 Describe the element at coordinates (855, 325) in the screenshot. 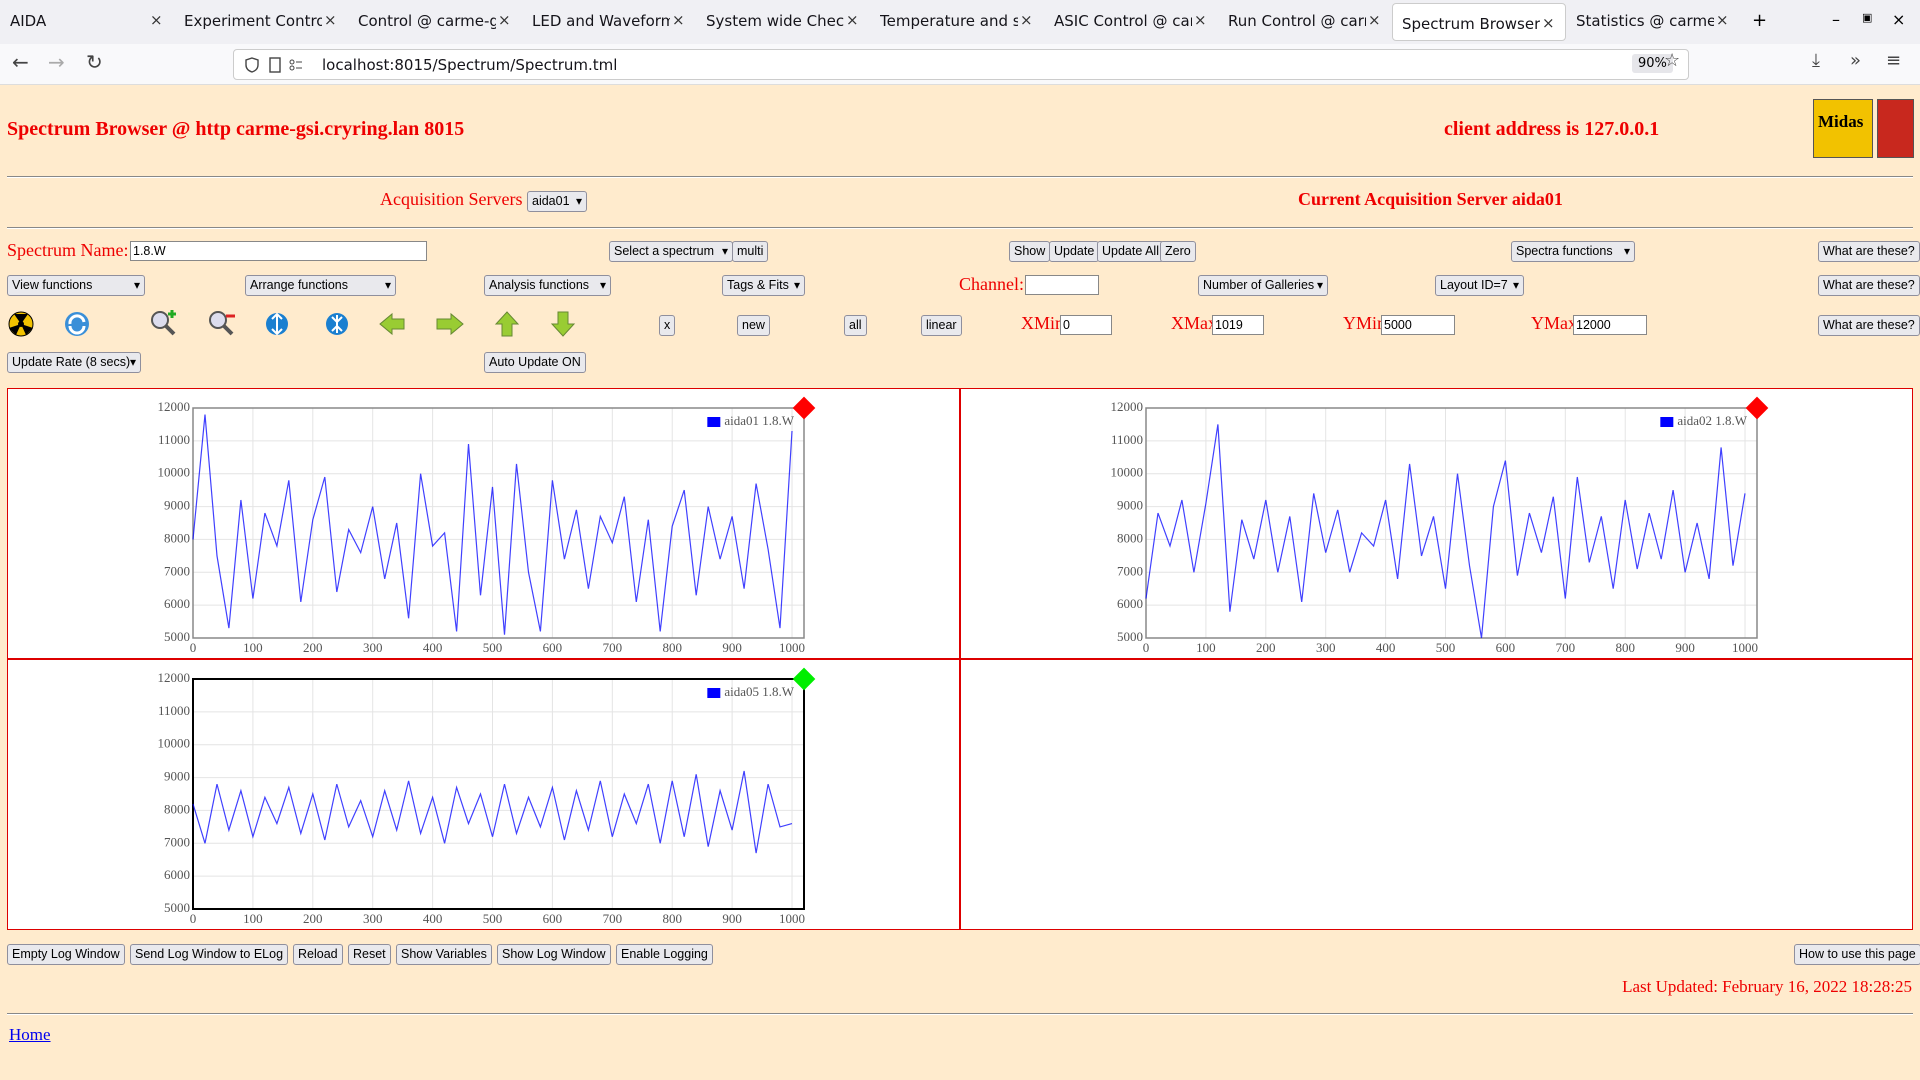

I see `all-button: all` at that location.